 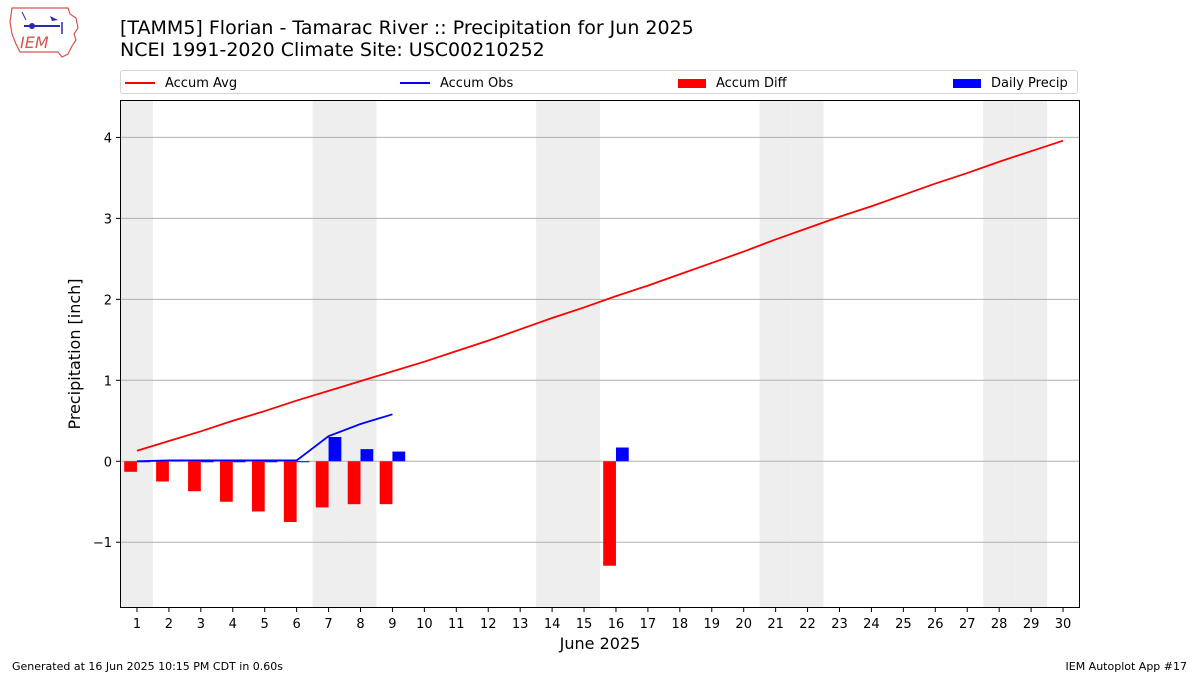 What do you see at coordinates (871, 624) in the screenshot?
I see `x-tick-label-24: 24` at bounding box center [871, 624].